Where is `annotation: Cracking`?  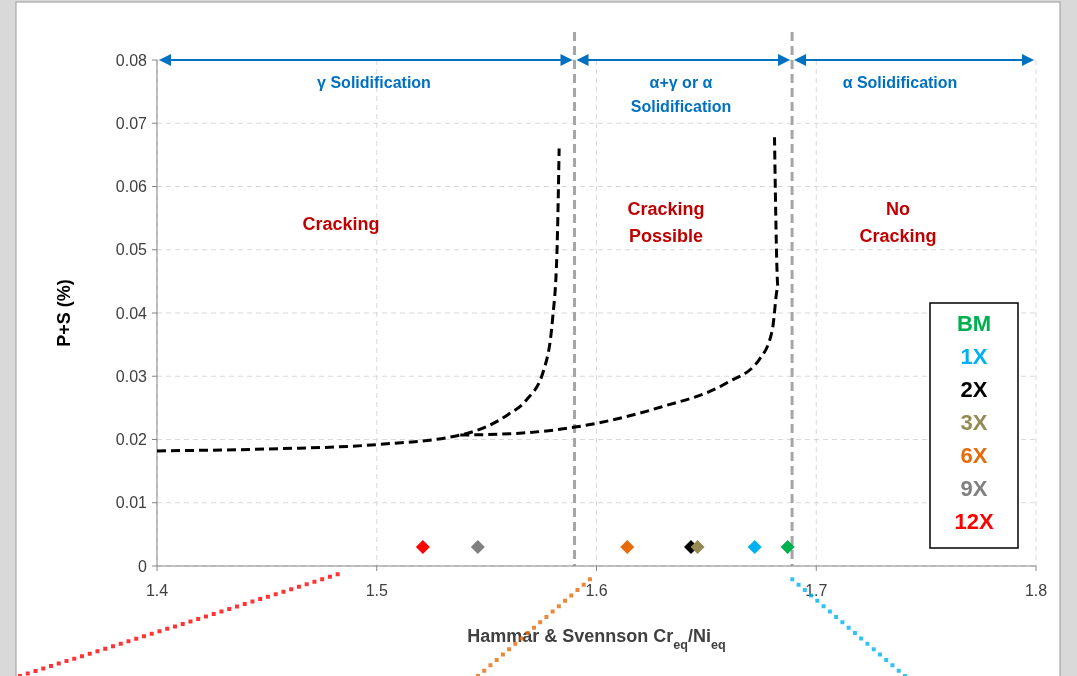
annotation: Cracking is located at coordinates (341, 224).